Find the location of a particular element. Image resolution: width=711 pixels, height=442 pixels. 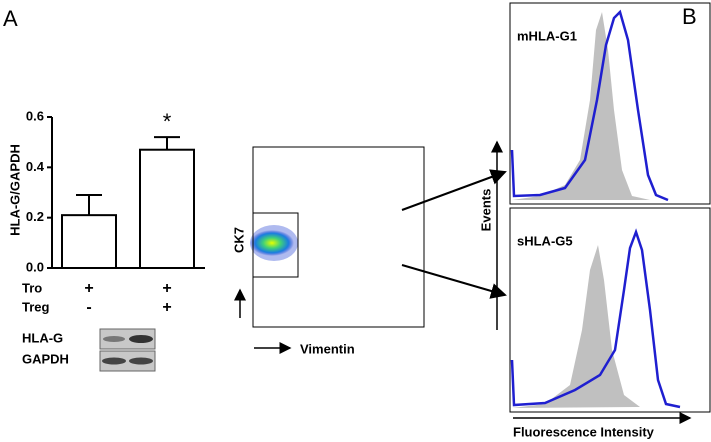

y-tick-label: 0.6 is located at coordinates (35, 115).